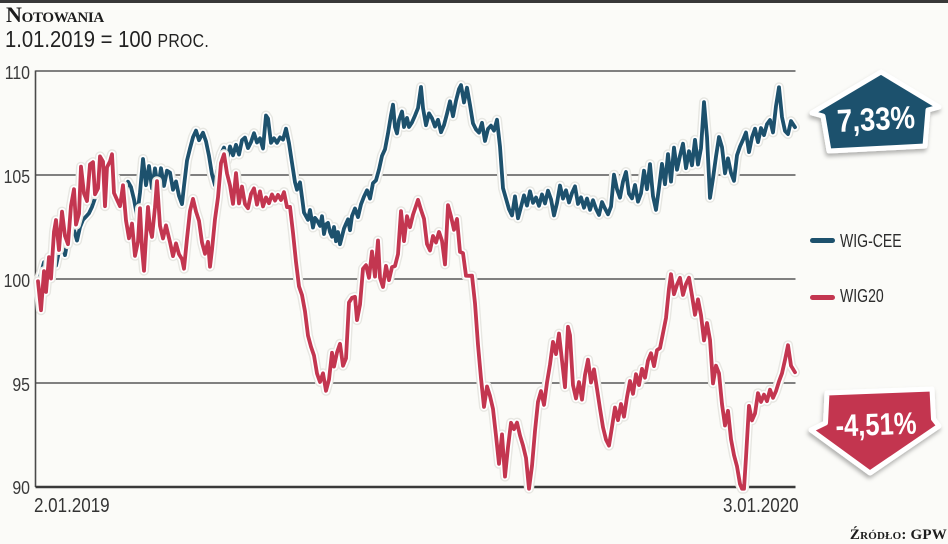  I want to click on svg-text: -4,51%, so click(876, 425).